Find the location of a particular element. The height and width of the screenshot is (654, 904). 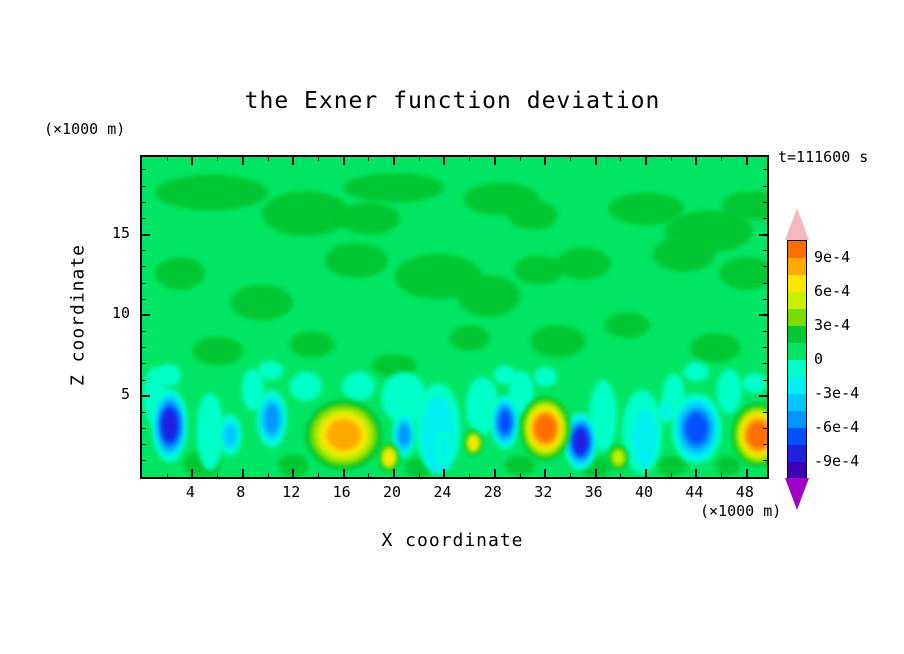

x-tick-label: 20 is located at coordinates (392, 492).